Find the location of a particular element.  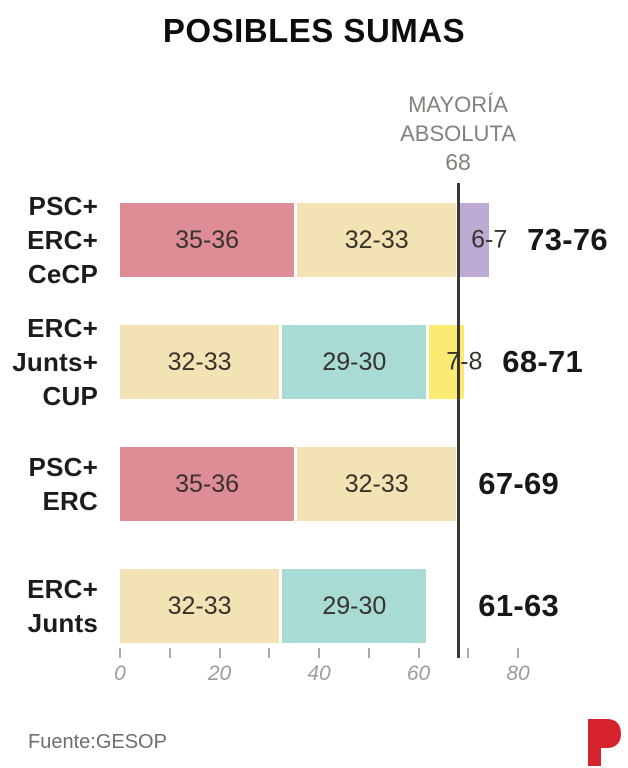

coalition-label: PSC+ ERC+ CeCP is located at coordinates (49, 240).